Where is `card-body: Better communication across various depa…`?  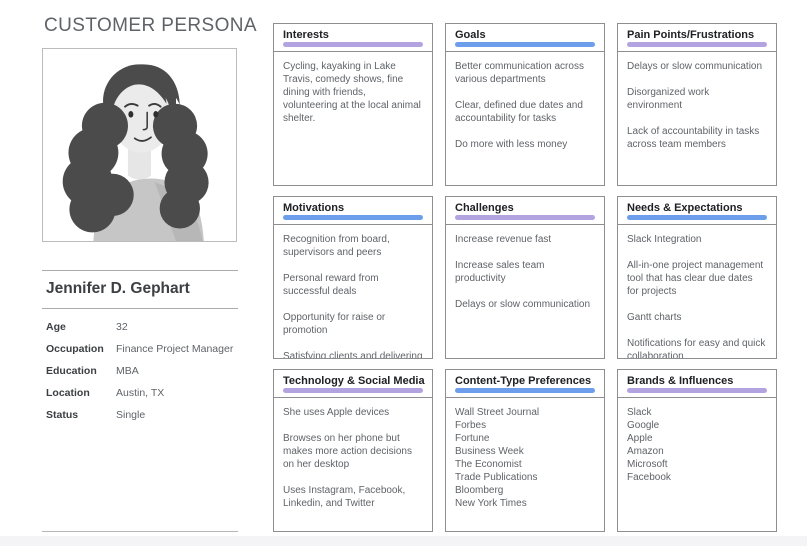
card-body: Better communication across various depa… is located at coordinates (519, 105).